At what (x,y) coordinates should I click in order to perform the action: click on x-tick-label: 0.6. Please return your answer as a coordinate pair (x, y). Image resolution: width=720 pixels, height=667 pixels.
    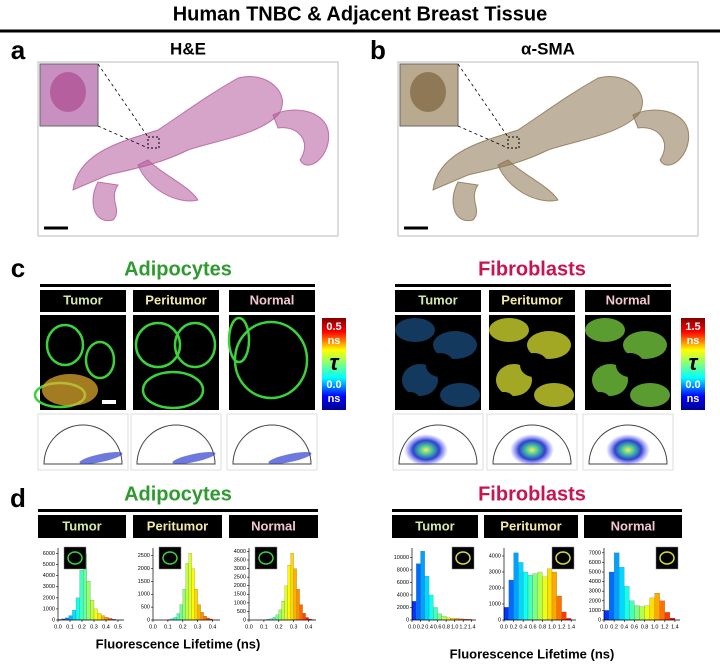
    Looking at the image, I should click on (635, 627).